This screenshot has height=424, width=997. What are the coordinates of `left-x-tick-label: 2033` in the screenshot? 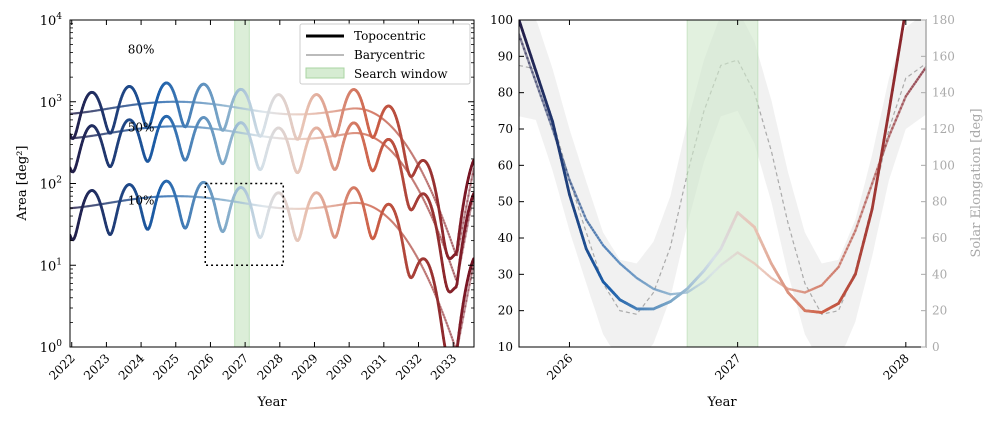 It's located at (443, 366).